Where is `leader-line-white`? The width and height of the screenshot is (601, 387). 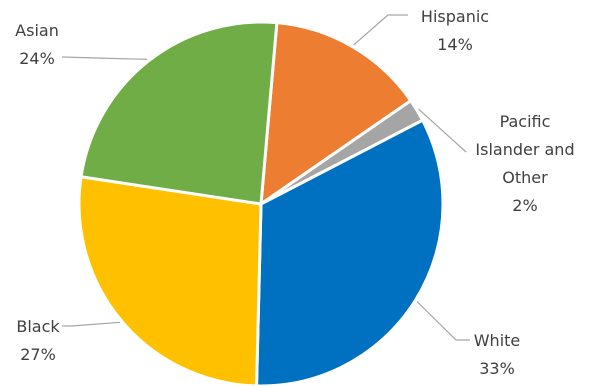 leader-line-white is located at coordinates (443, 321).